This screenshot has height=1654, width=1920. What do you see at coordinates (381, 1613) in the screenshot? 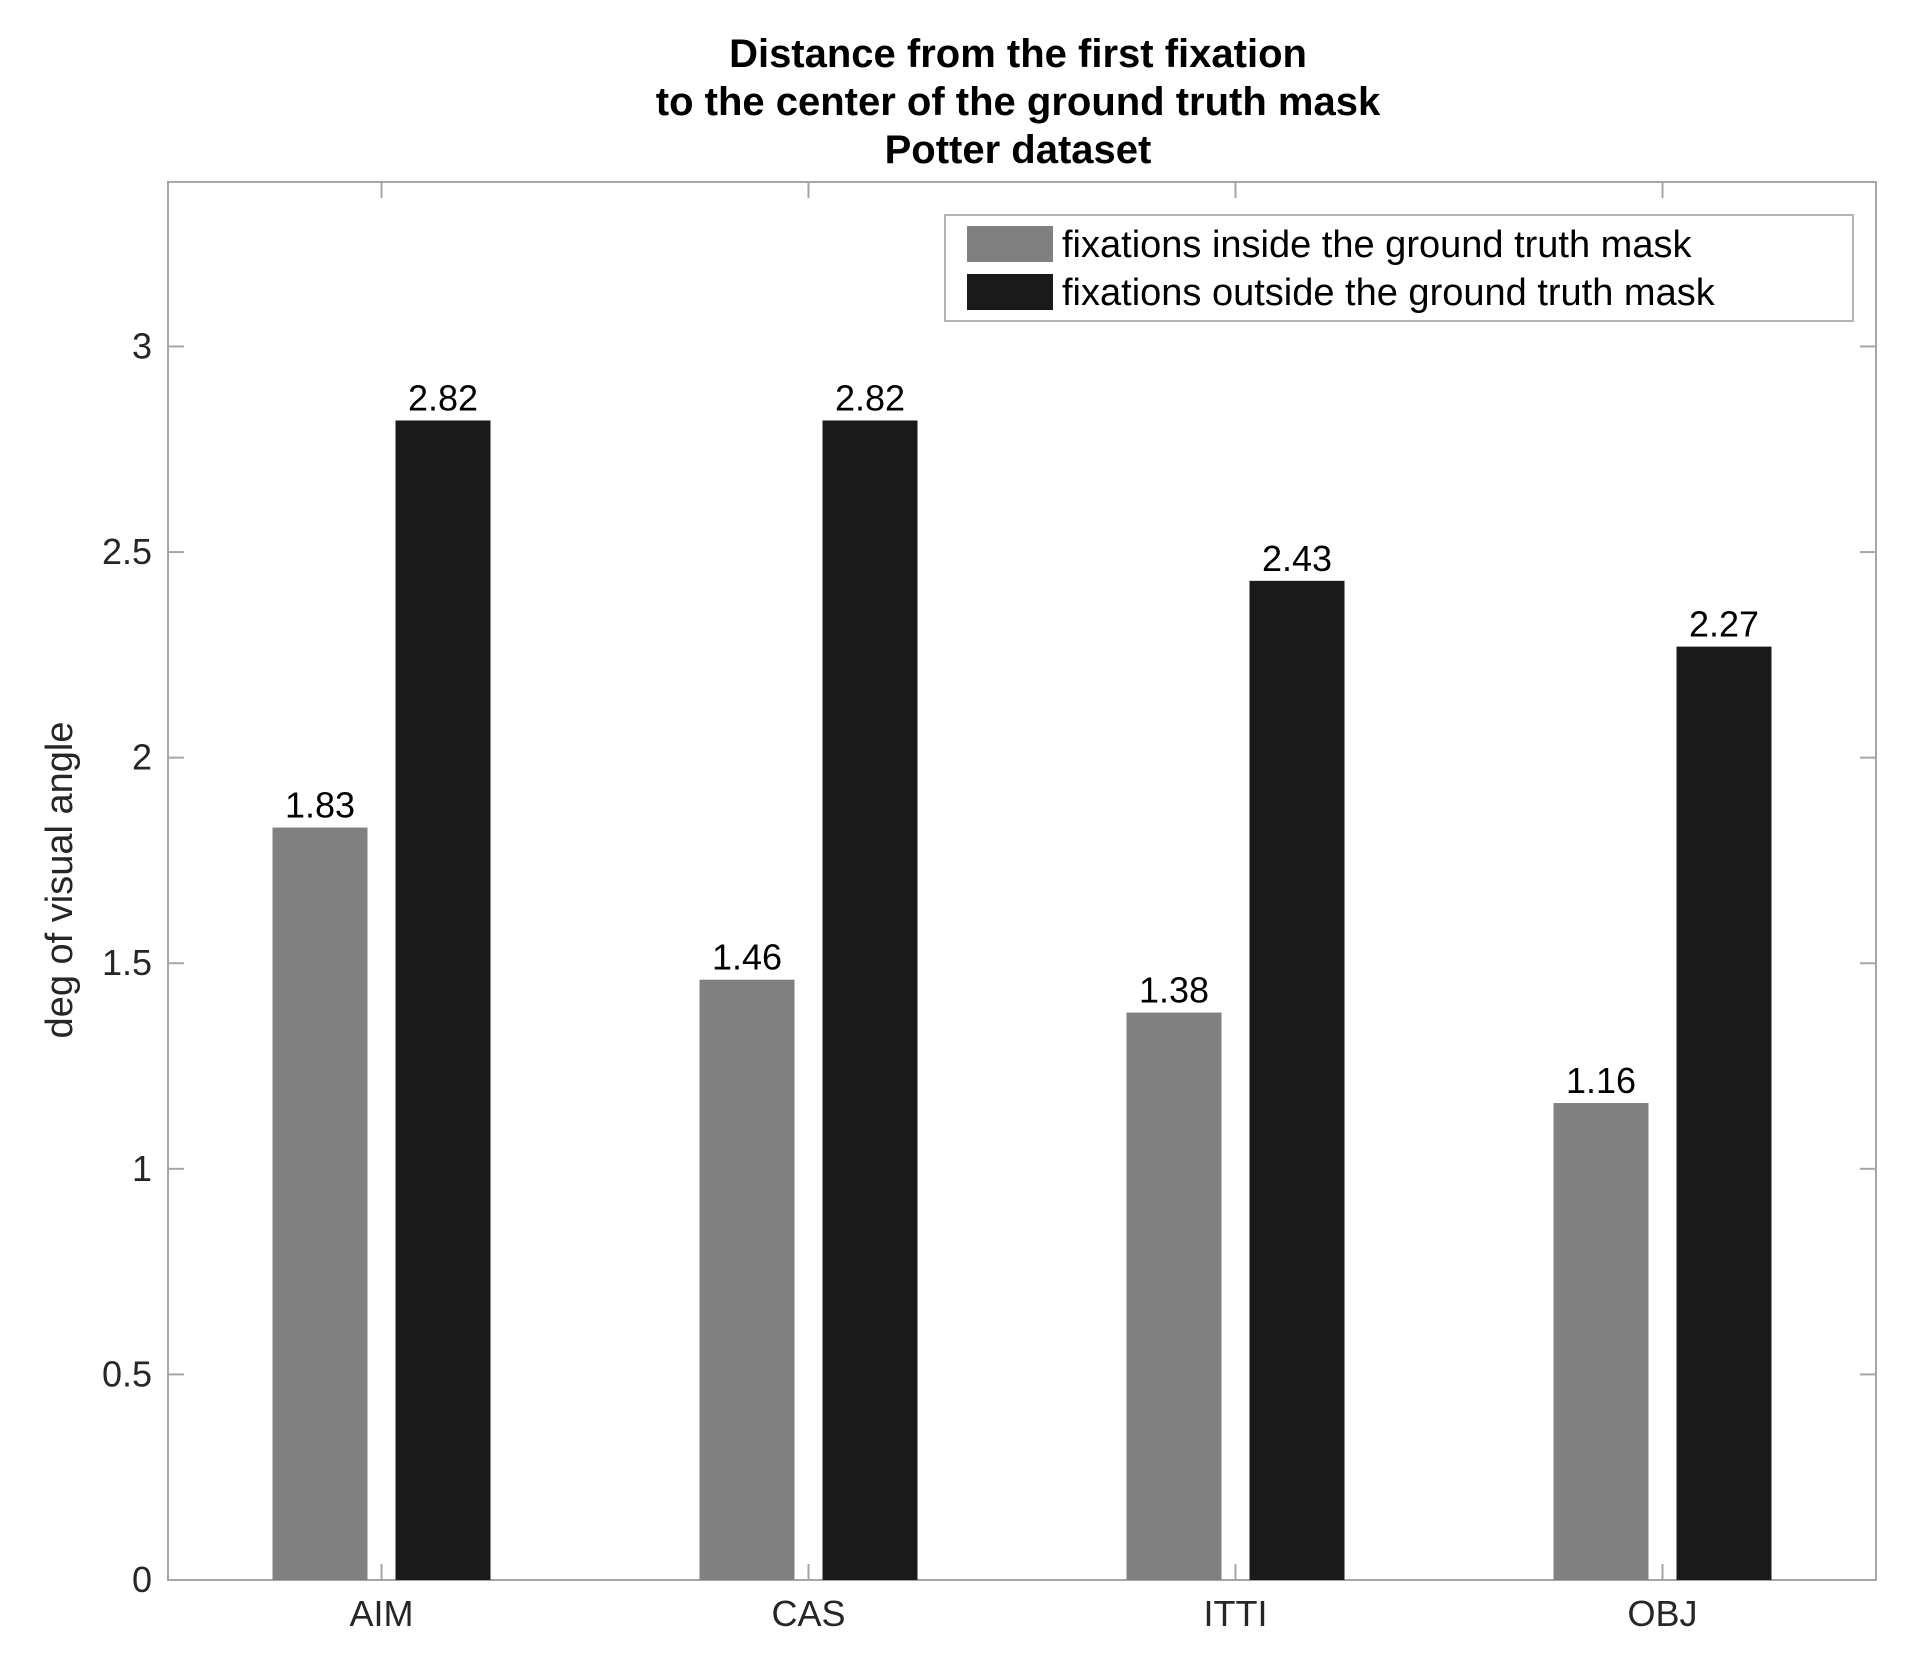
I see `x-tick-label-aim: AIM` at bounding box center [381, 1613].